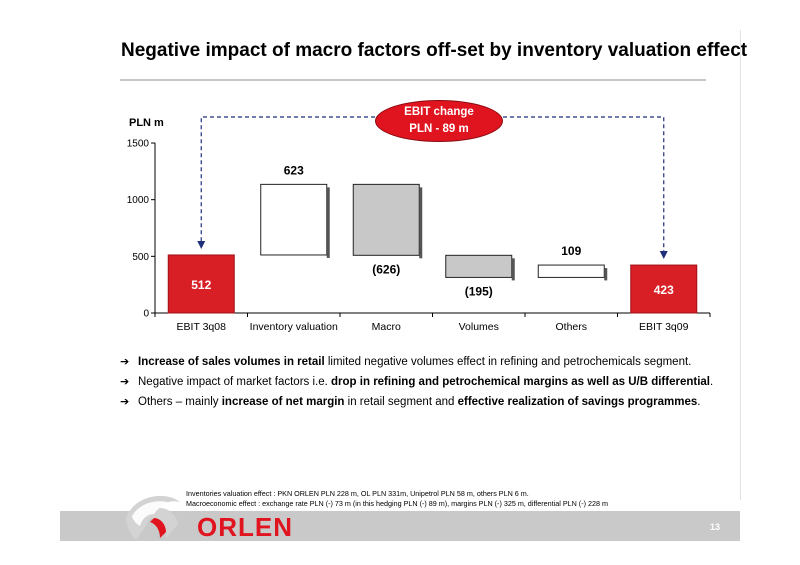  What do you see at coordinates (201, 244) in the screenshot?
I see `arrowhead-left` at bounding box center [201, 244].